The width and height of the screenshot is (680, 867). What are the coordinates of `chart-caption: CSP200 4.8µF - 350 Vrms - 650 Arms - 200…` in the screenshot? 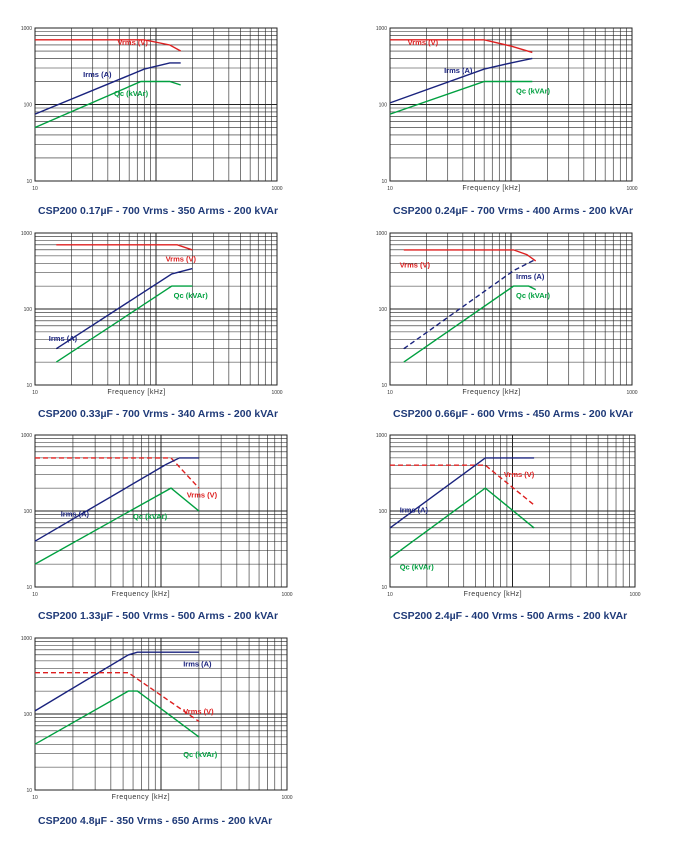 It's located at (155, 821).